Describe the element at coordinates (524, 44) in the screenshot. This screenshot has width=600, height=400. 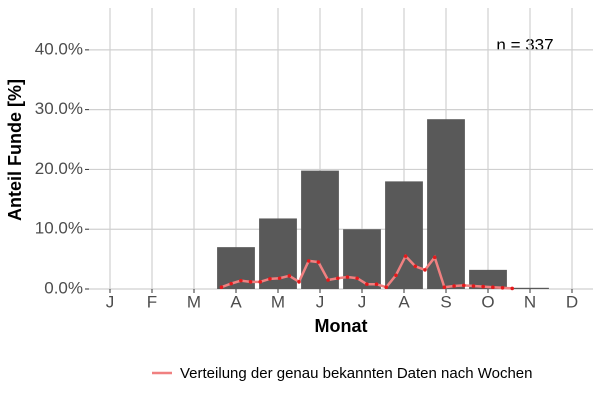
I see `annotation: n = 337` at that location.